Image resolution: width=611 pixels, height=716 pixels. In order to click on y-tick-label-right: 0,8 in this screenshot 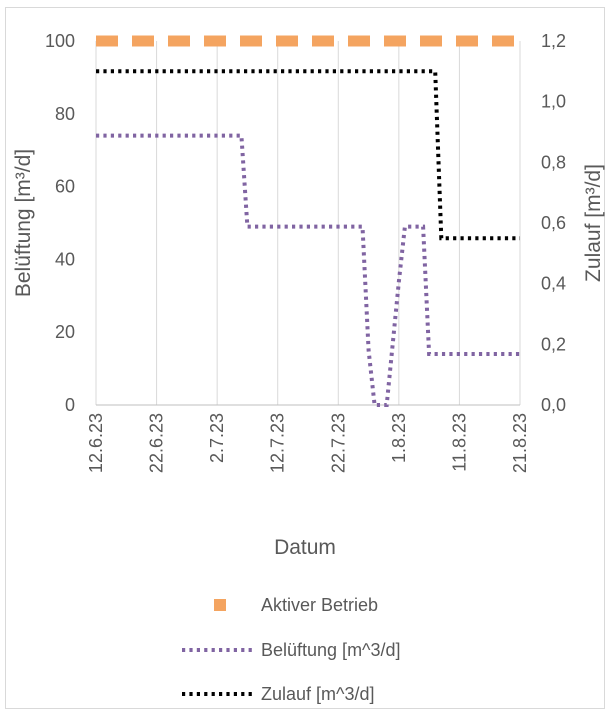, I will do `click(553, 162)`.